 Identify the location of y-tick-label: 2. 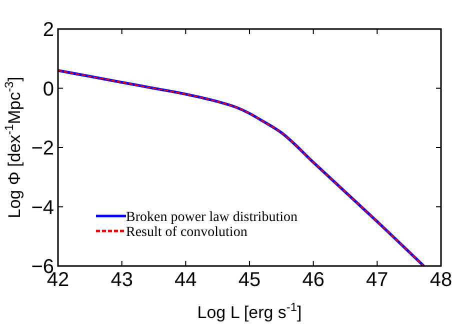
(48, 30).